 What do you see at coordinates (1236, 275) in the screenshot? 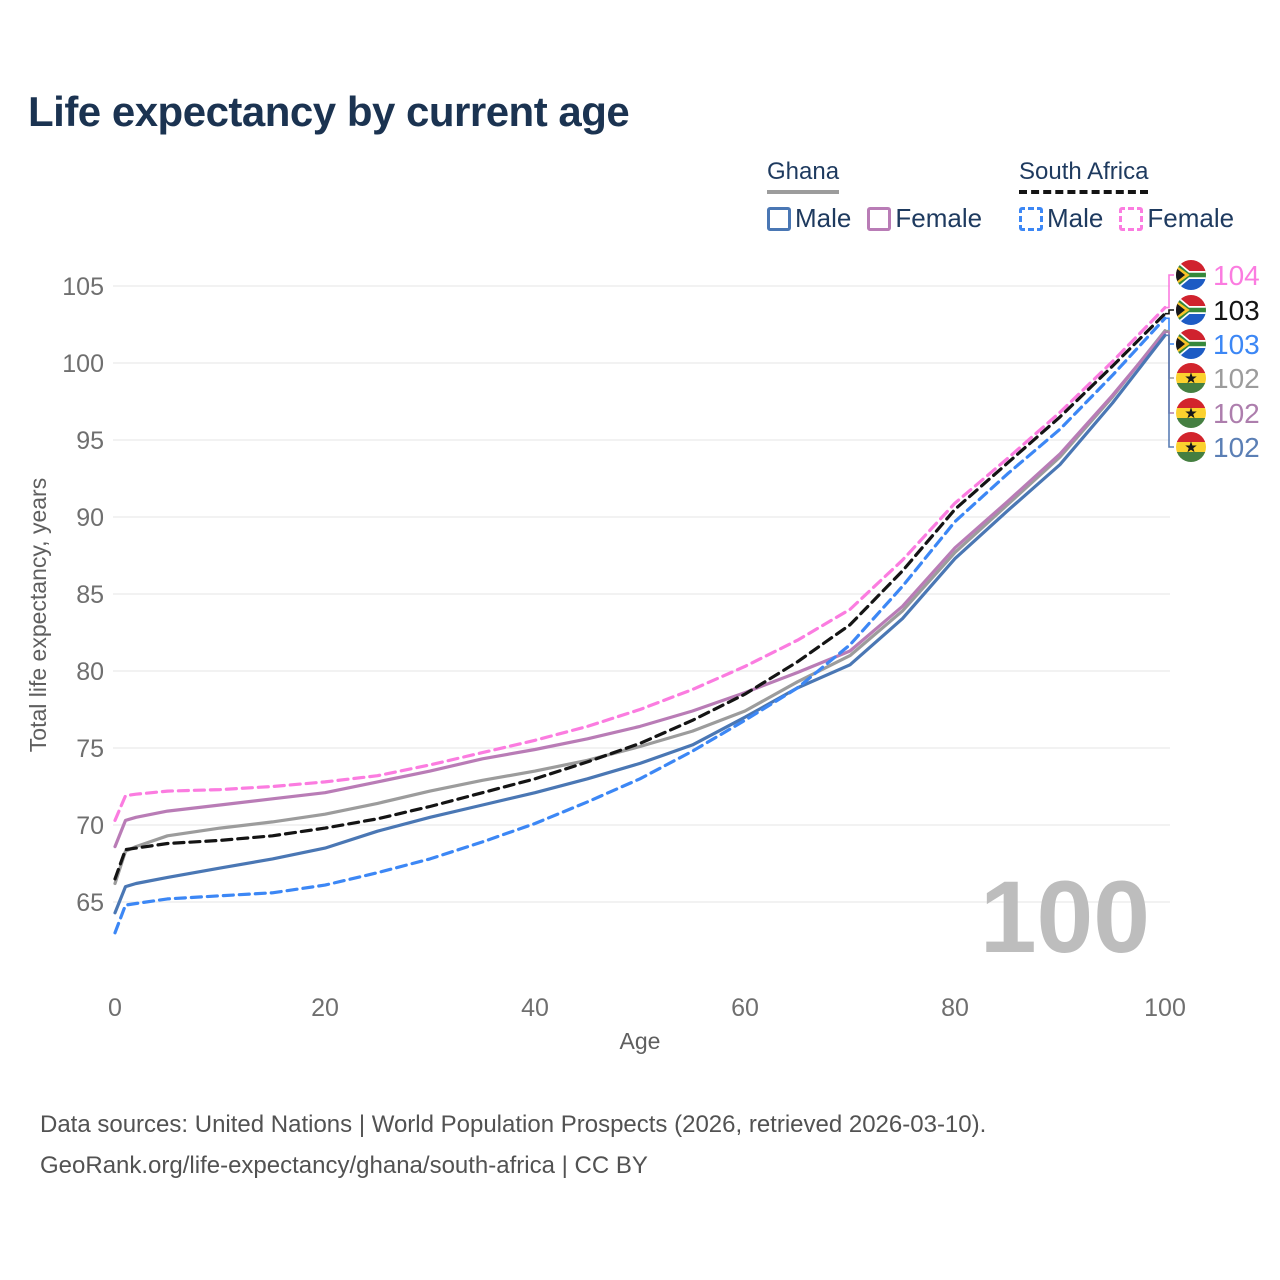
I see `south-africa-female-end-value: 104` at bounding box center [1236, 275].